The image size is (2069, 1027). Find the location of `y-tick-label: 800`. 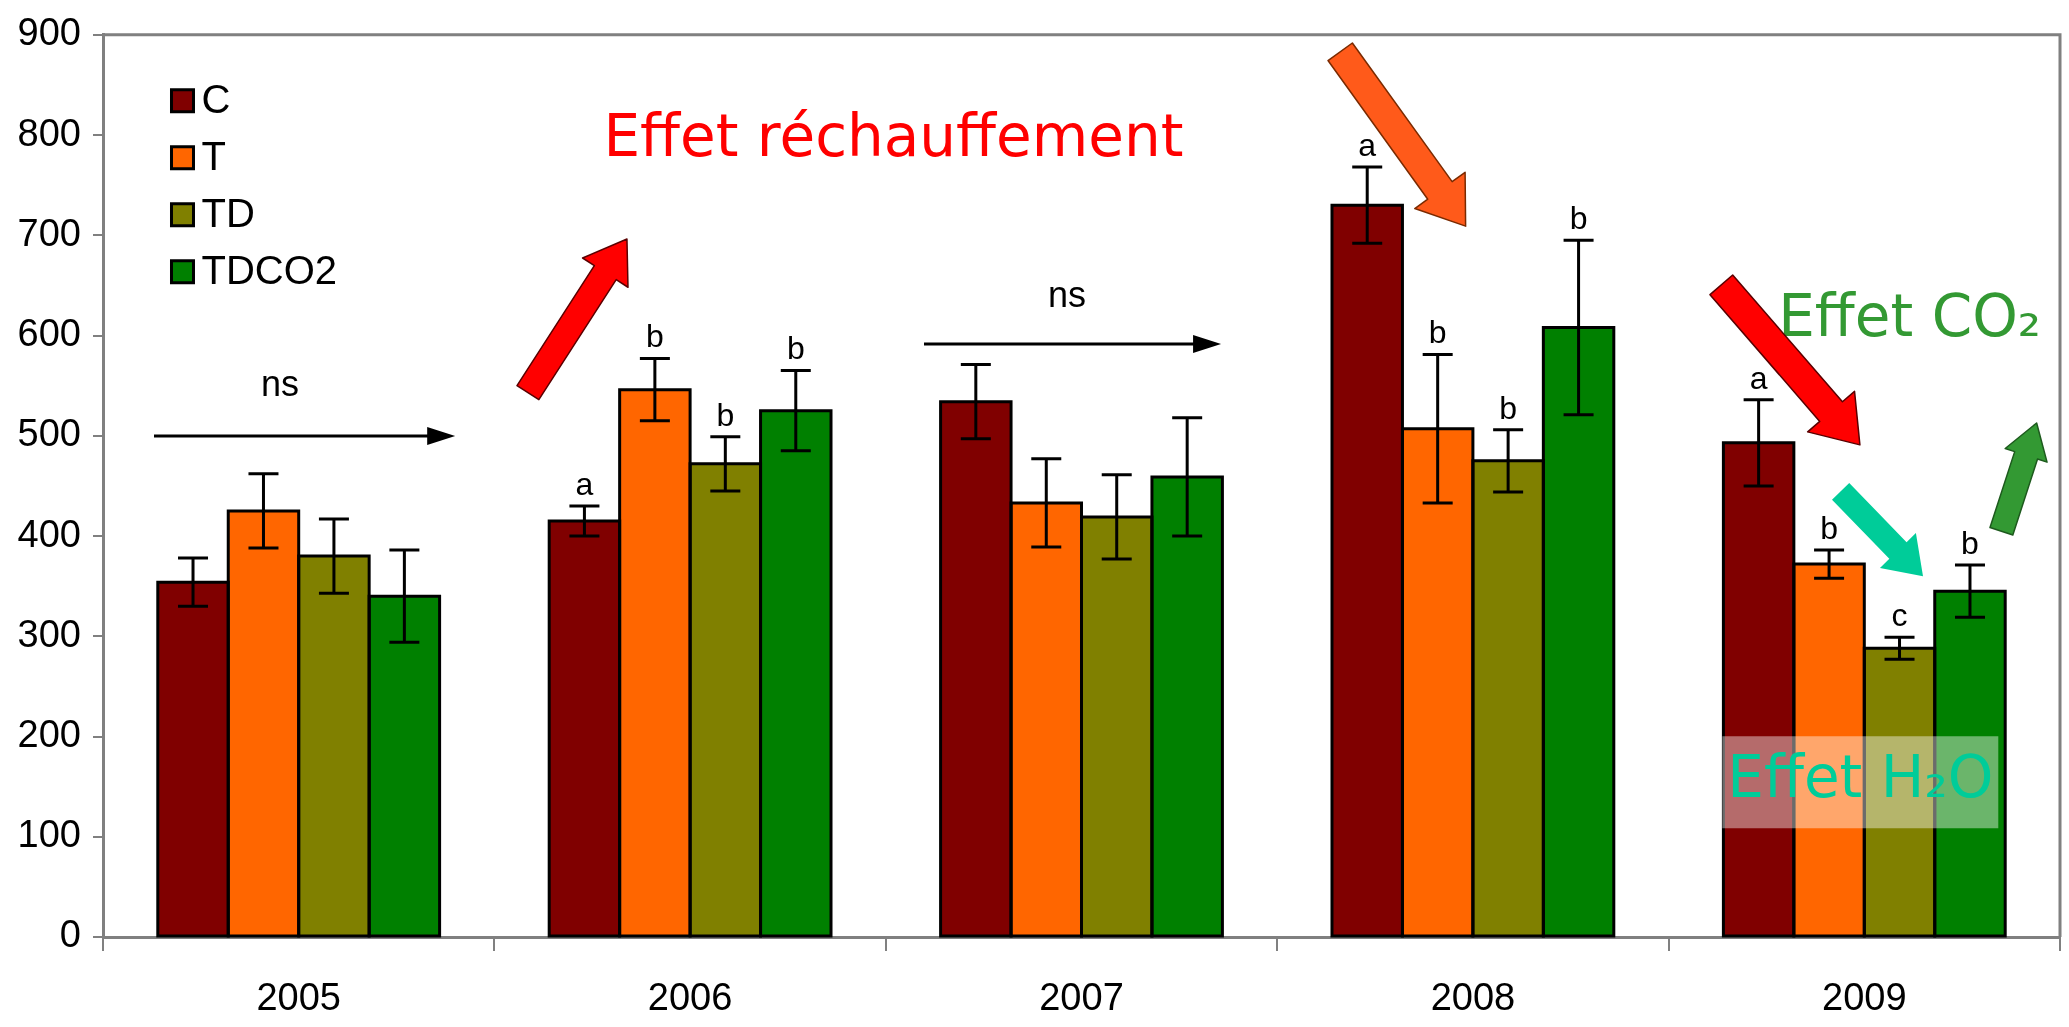

y-tick-label: 800 is located at coordinates (49, 132).